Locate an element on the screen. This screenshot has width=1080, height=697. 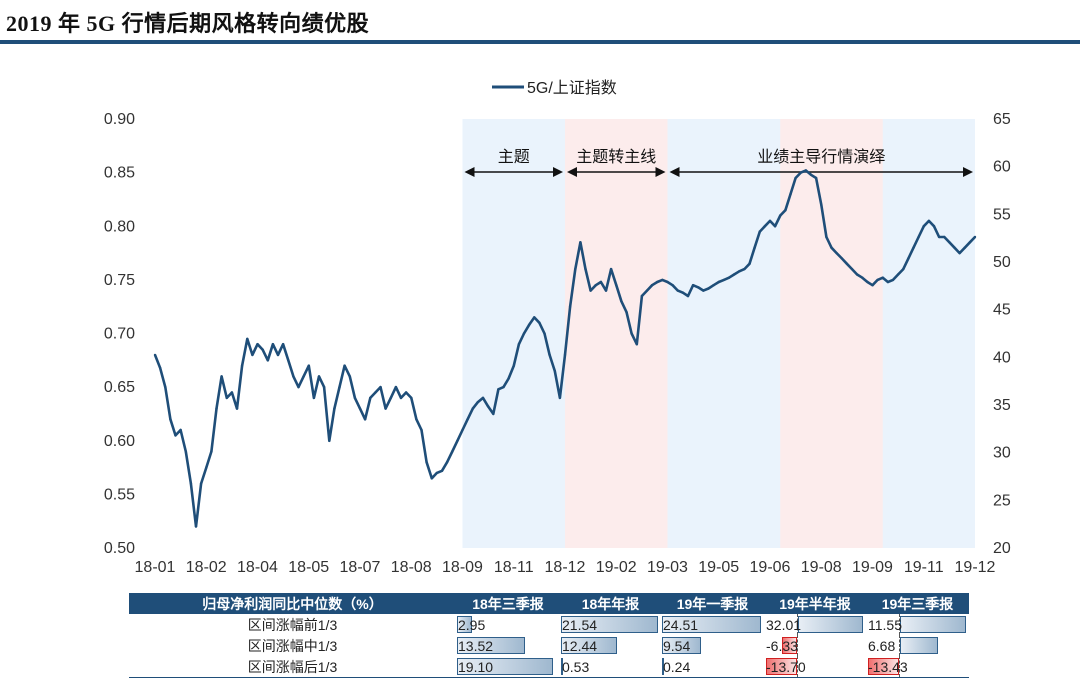
phase-annotations: 主题 主题转主线 业绩主导行情演绎 is located at coordinates (718, 162).